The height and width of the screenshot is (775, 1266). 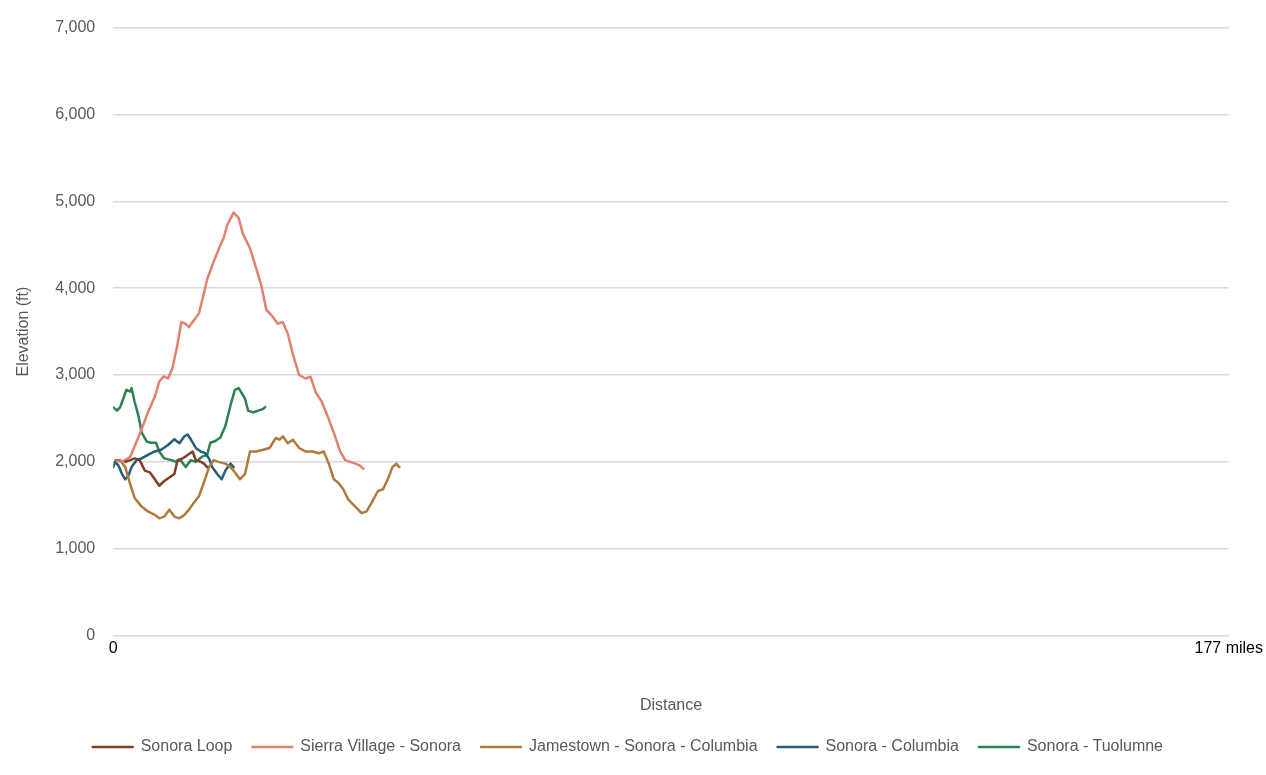 I want to click on legend-label: Sonora - Tuolumne, so click(x=1095, y=746).